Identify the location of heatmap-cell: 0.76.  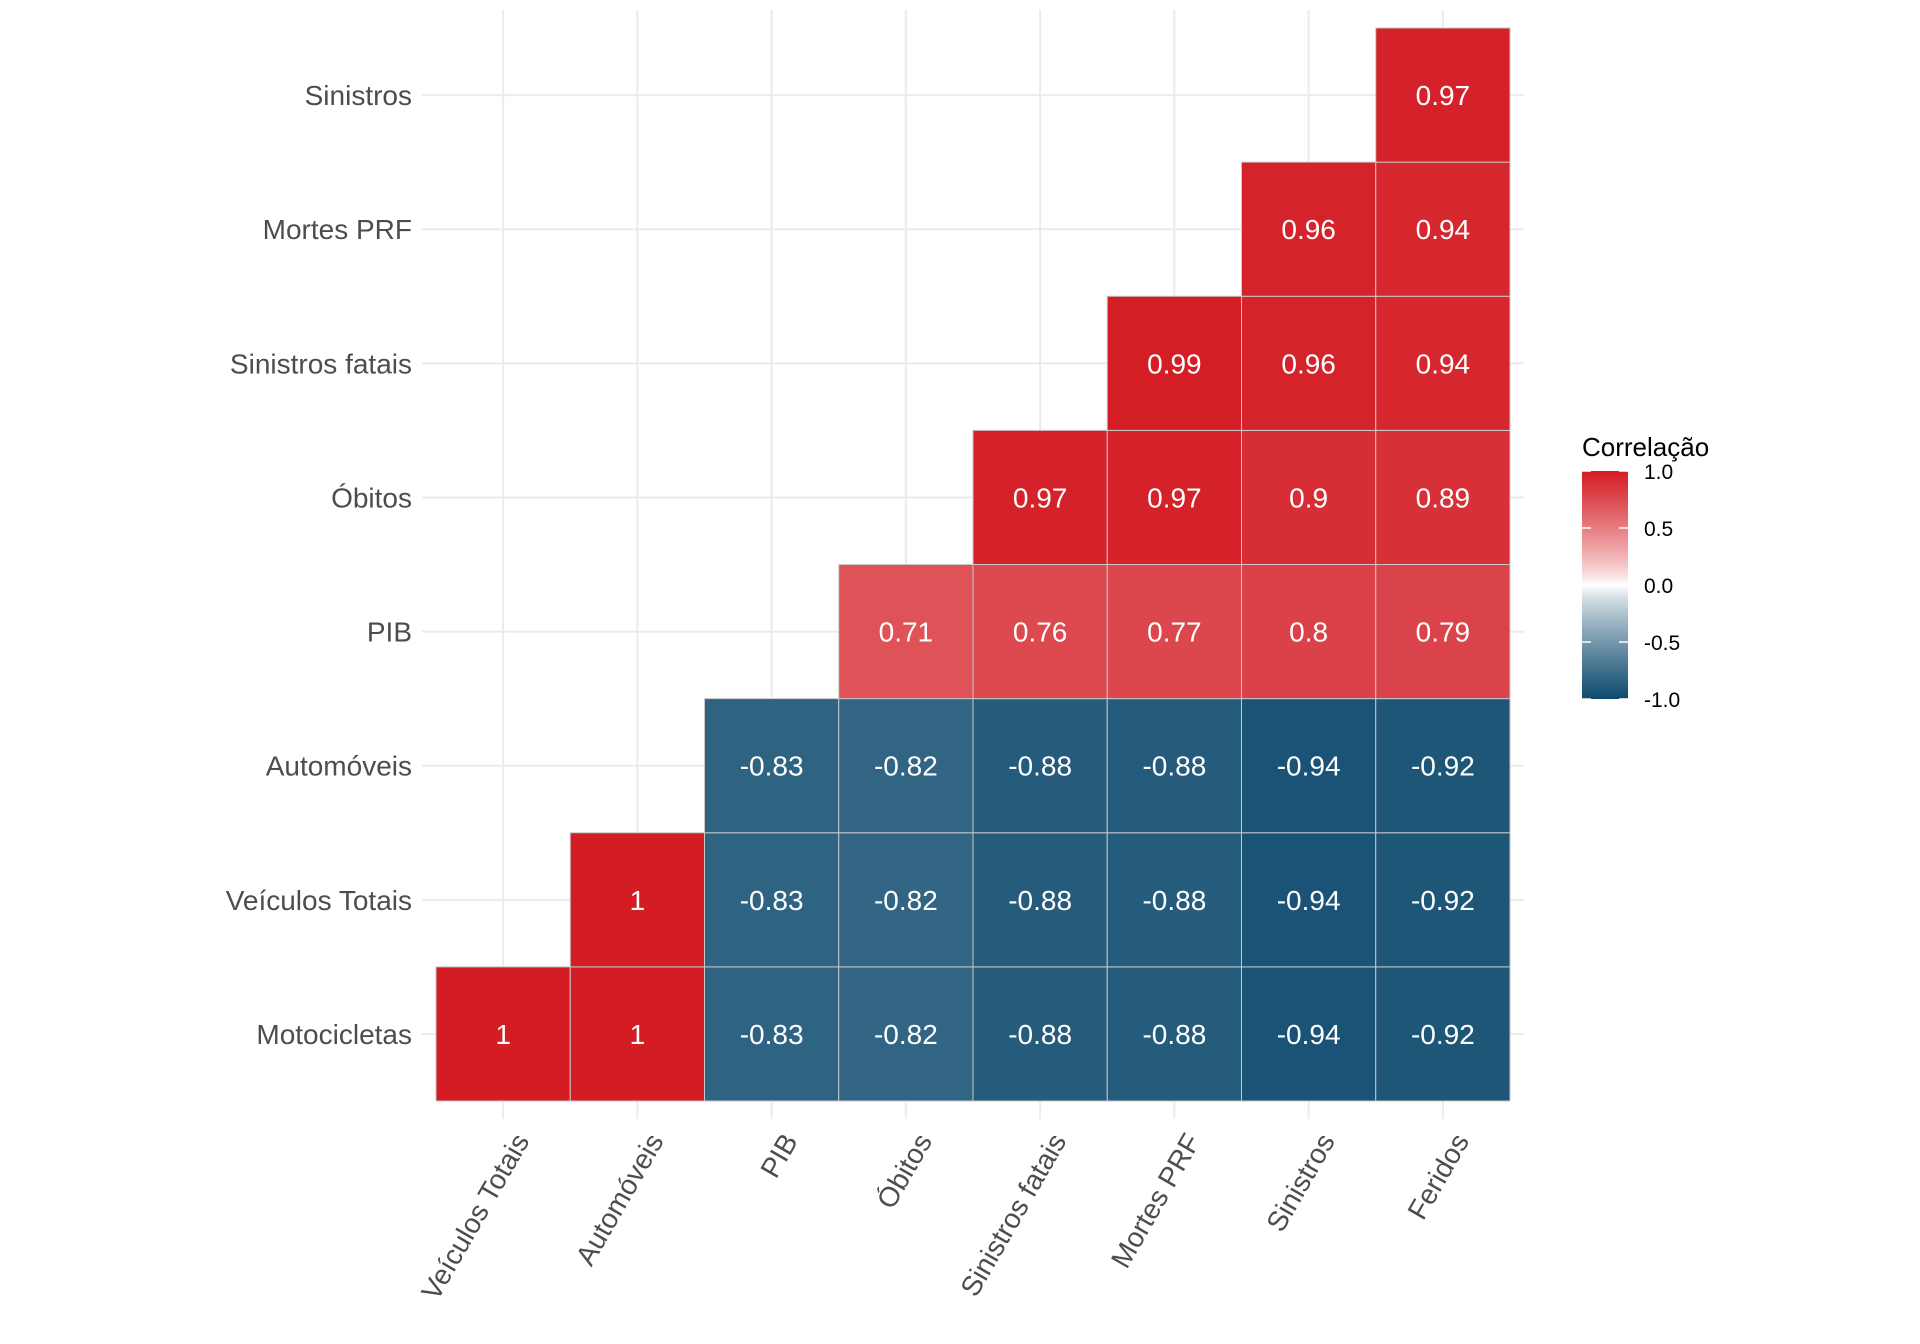
(1040, 632).